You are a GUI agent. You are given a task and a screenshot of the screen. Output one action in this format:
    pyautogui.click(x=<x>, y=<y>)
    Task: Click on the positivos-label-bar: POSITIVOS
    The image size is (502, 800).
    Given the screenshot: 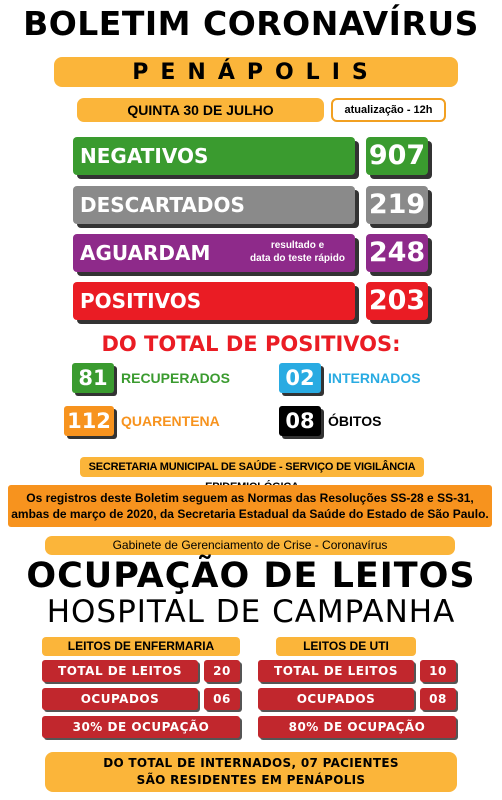 What is the action you would take?
    pyautogui.click(x=214, y=301)
    